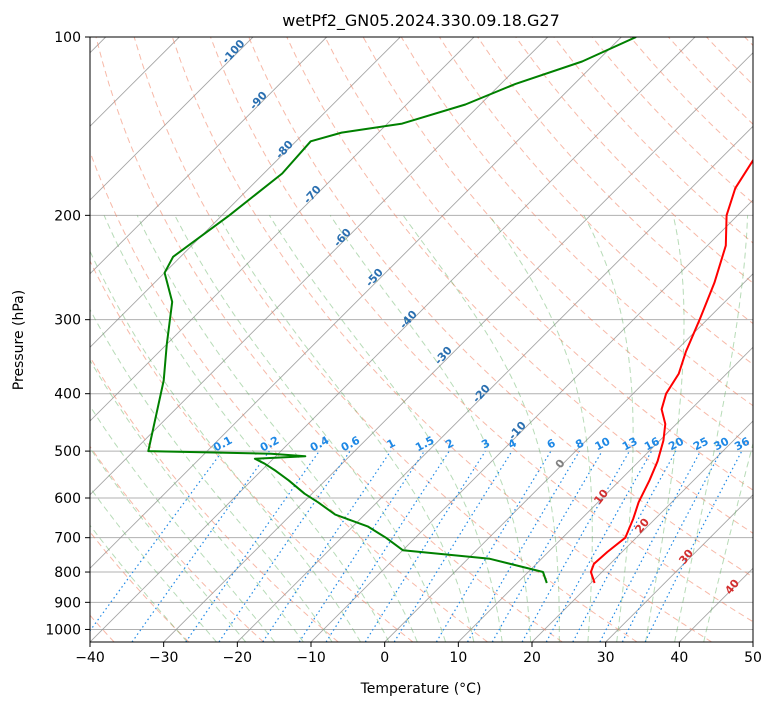 The width and height of the screenshot is (775, 708). Describe the element at coordinates (742, 444) in the screenshot. I see `mixing-ratio-label: 36` at that location.